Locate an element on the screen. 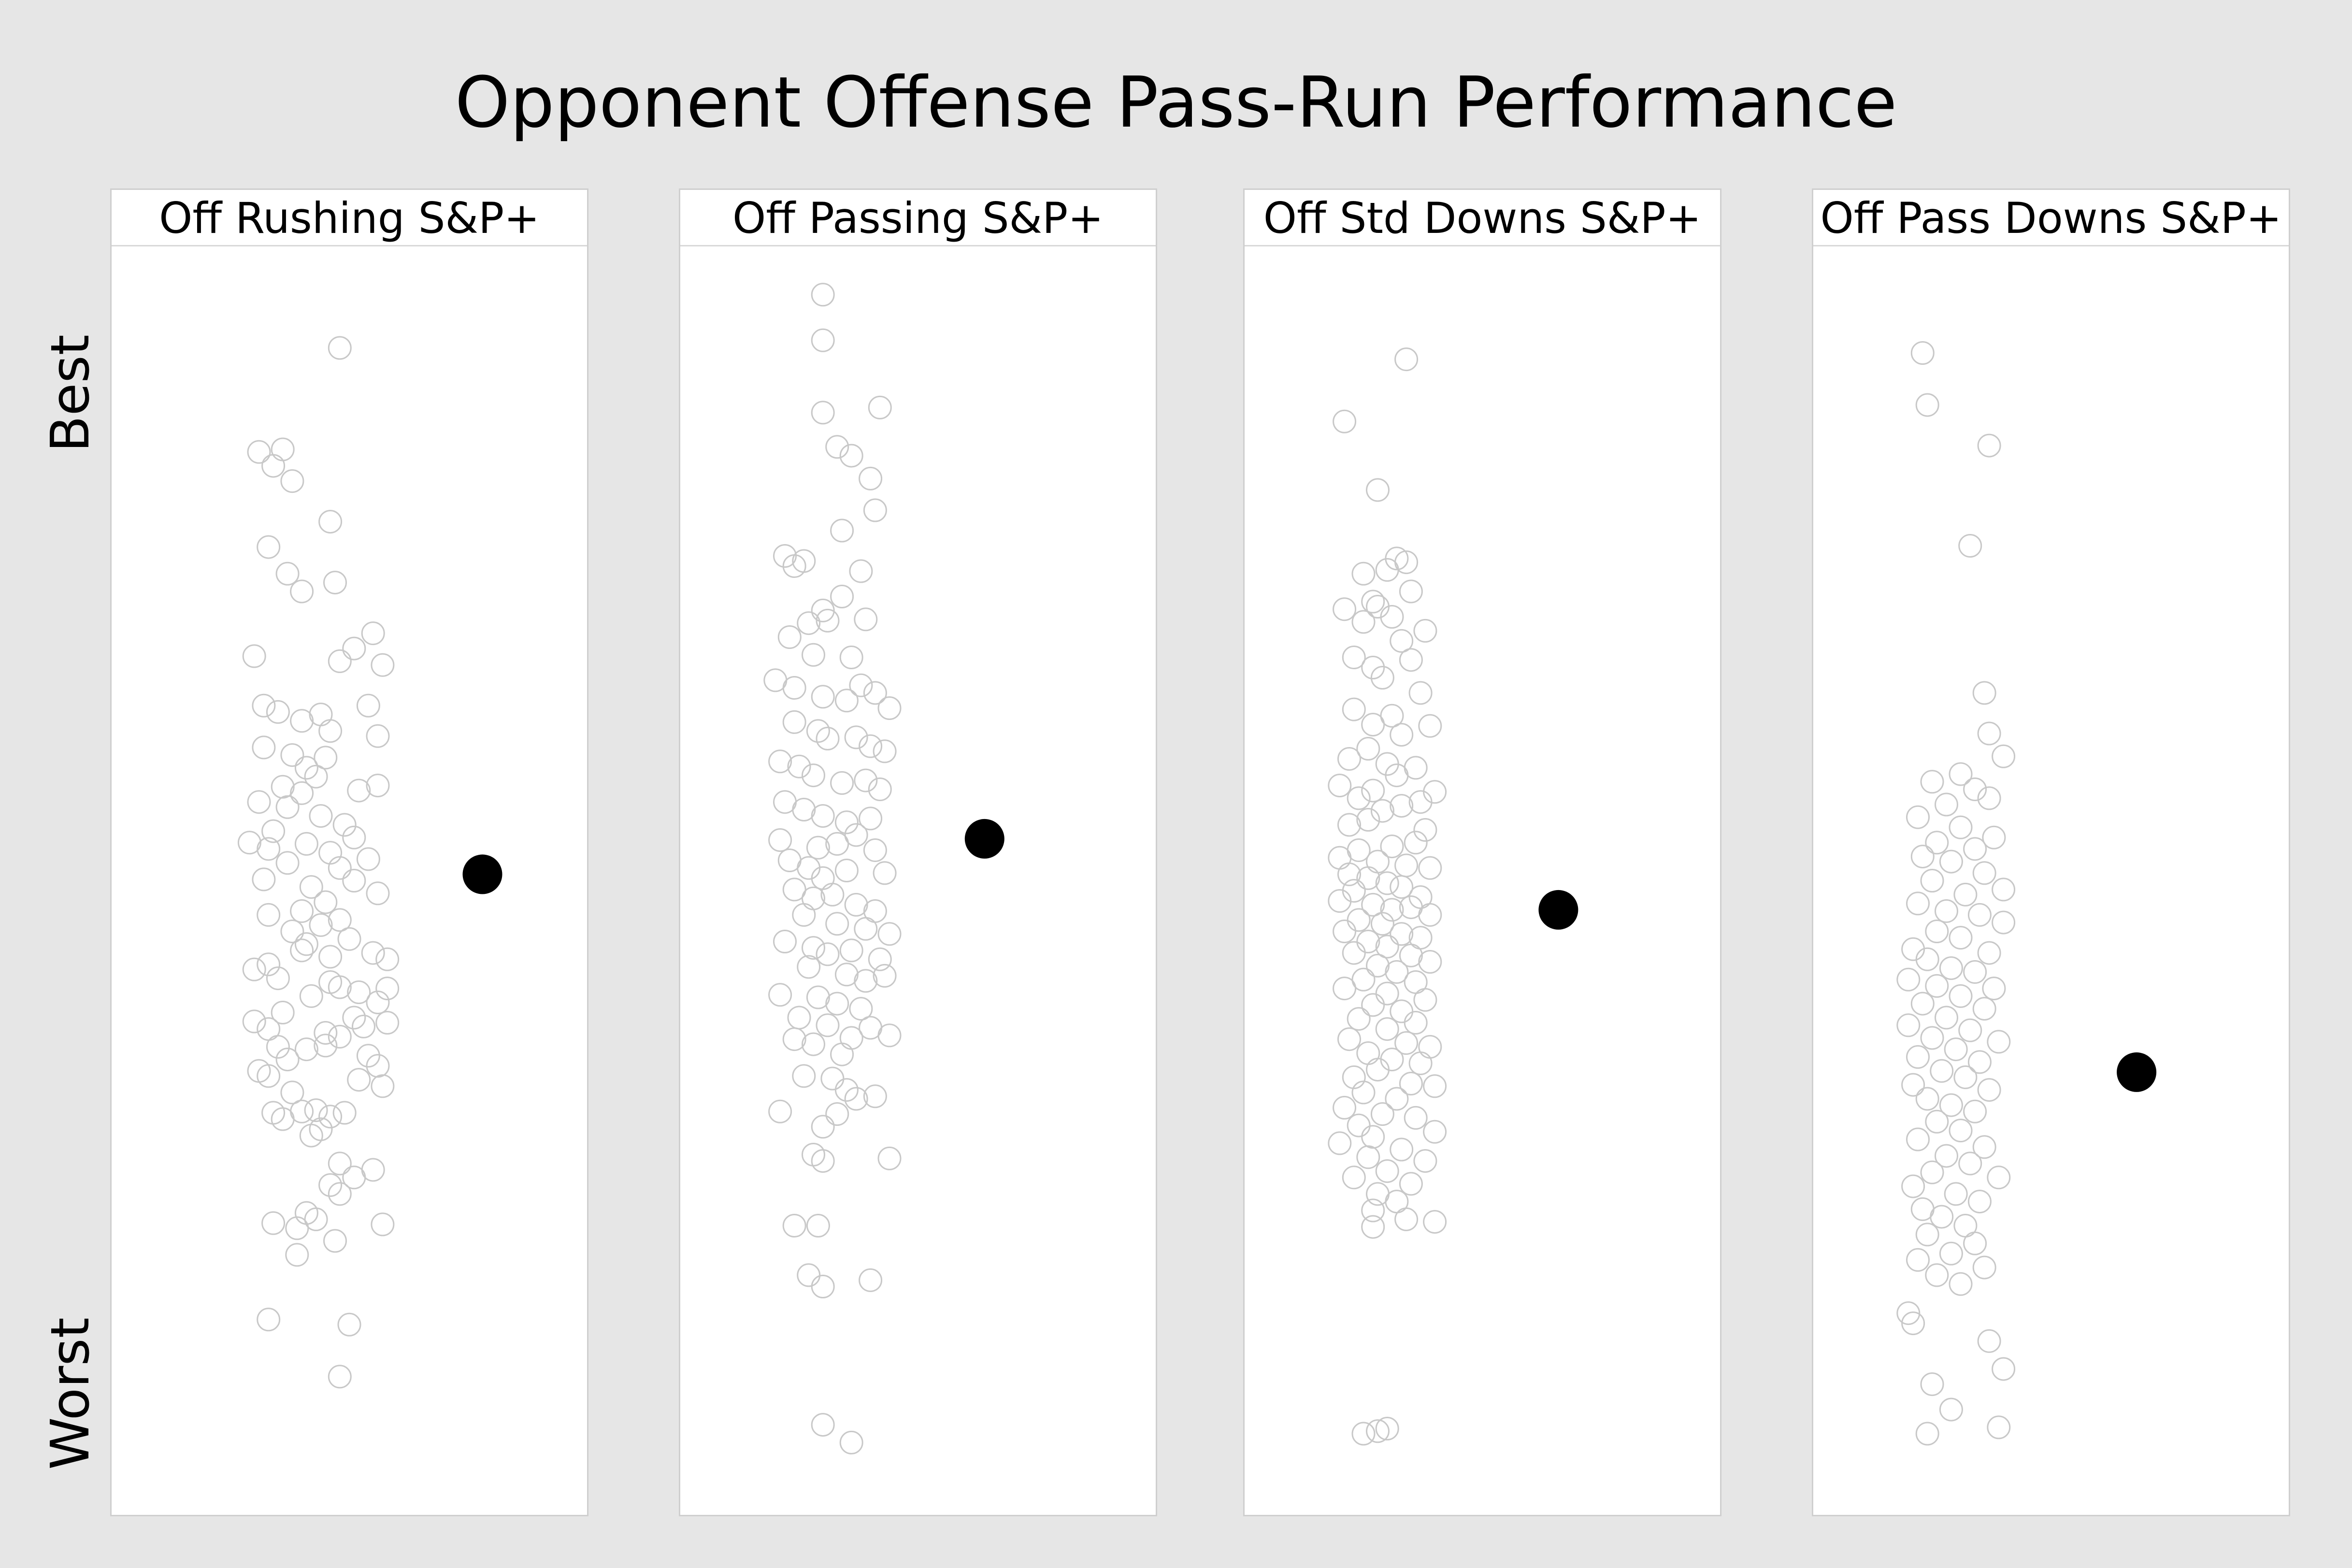 The height and width of the screenshot is (1568, 2352). chart-title: Opponent Offense Pass-Run Performance is located at coordinates (1176, 103).